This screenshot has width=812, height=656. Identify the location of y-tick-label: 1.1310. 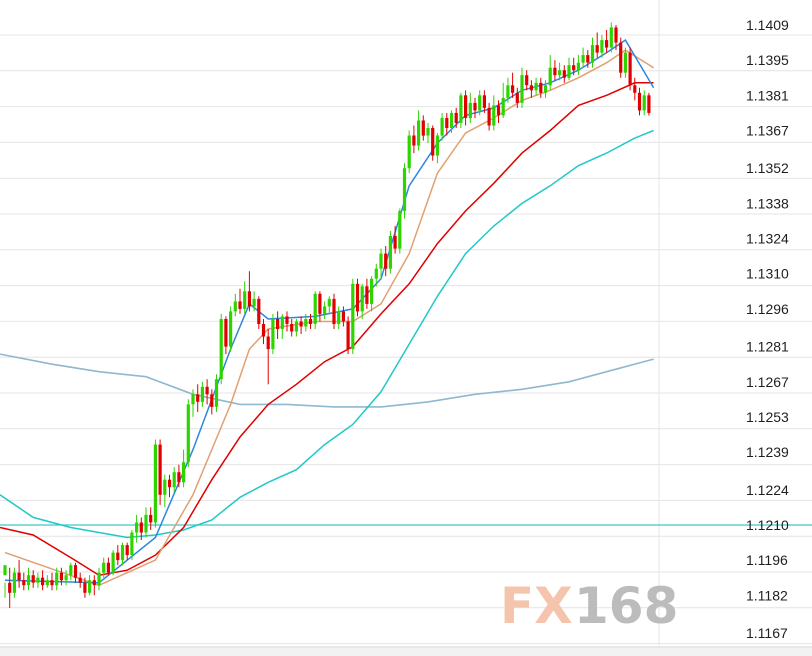
(767, 274).